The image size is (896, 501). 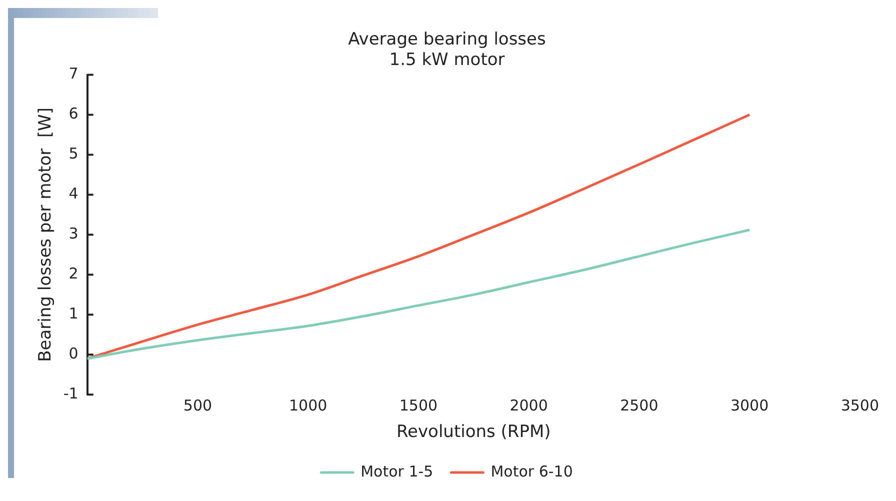 I want to click on text: 1.5 kW motor, so click(x=447, y=60).